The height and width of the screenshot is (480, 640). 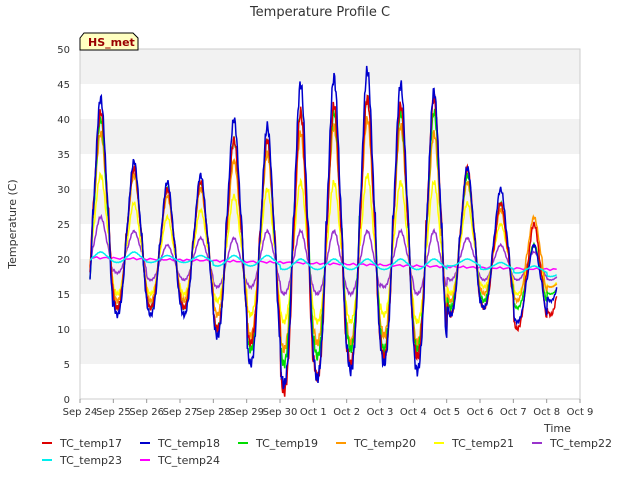 What do you see at coordinates (513, 412) in the screenshot?
I see `x-tick-label: Oct 7` at bounding box center [513, 412].